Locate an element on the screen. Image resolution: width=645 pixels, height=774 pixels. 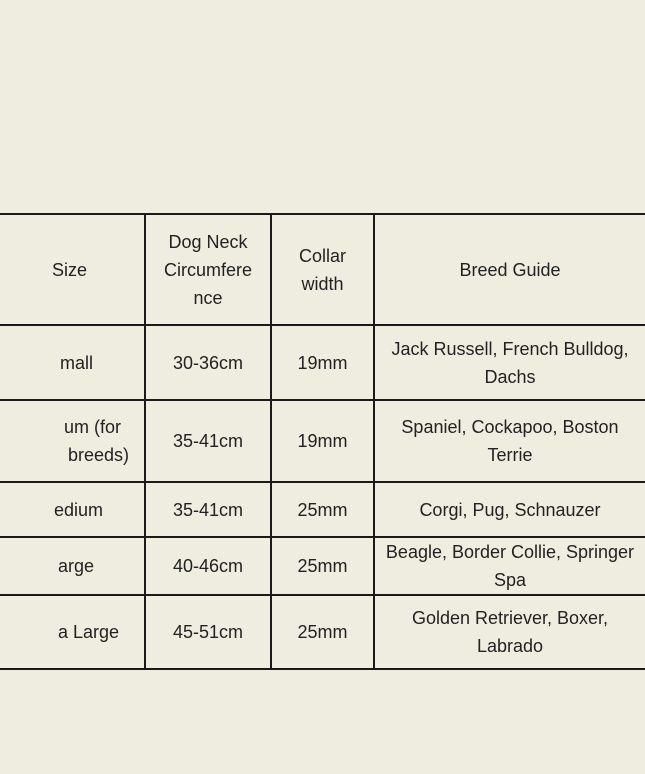
breed-cell: Golden Retriever, Boxer, Labrado is located at coordinates (509, 632).